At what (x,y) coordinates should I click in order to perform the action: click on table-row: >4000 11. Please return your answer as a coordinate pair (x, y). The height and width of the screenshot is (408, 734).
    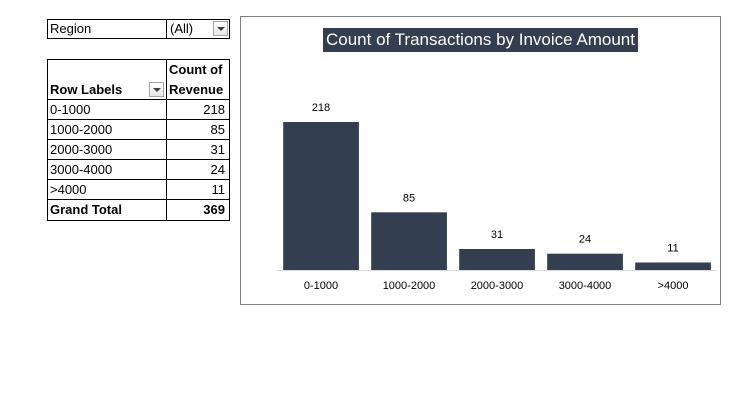
    Looking at the image, I should click on (138, 190).